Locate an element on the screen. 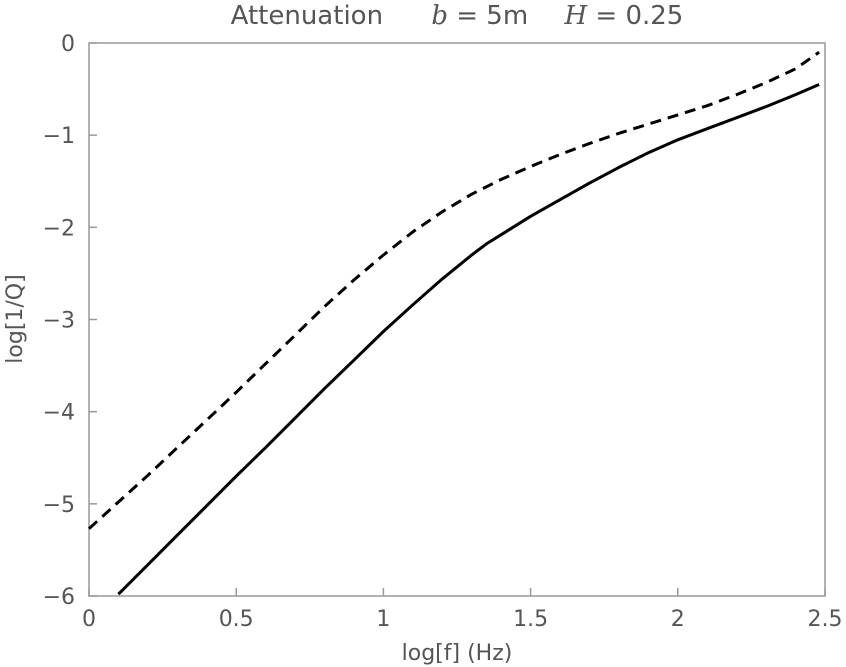 Image resolution: width=846 pixels, height=667 pixels. x-tick-label: 2 is located at coordinates (678, 619).